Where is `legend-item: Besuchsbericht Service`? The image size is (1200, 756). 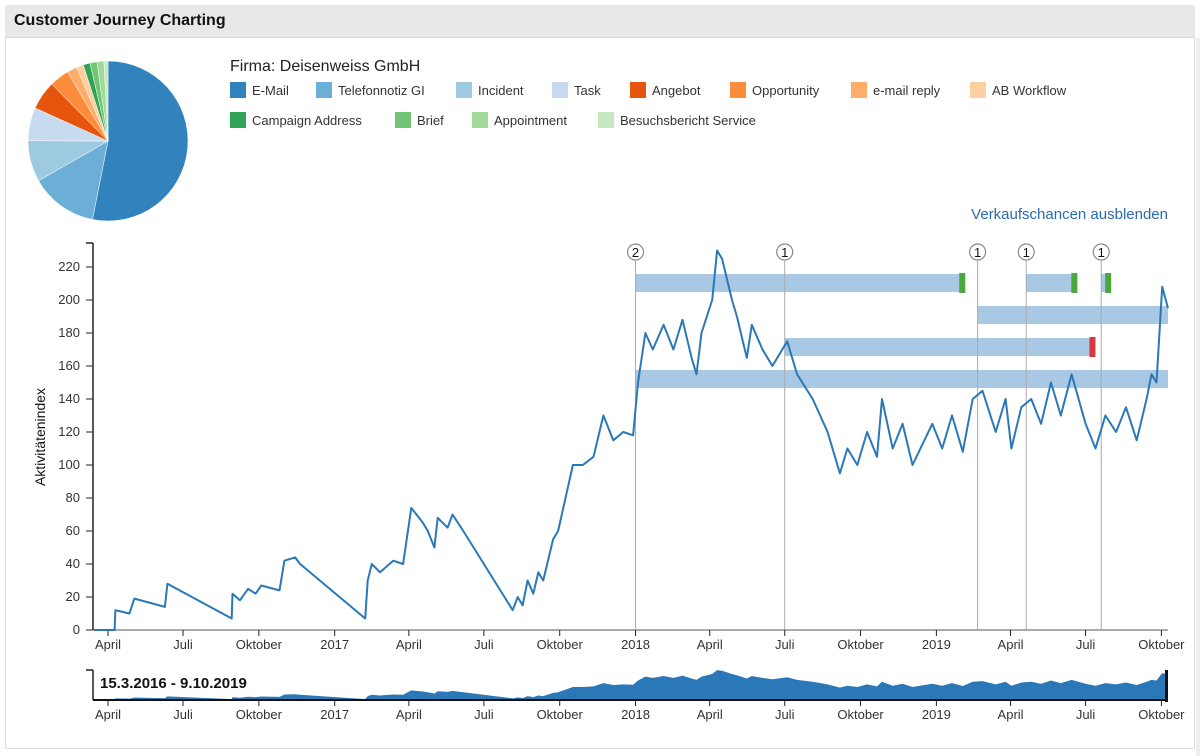 legend-item: Besuchsbericht Service is located at coordinates (677, 120).